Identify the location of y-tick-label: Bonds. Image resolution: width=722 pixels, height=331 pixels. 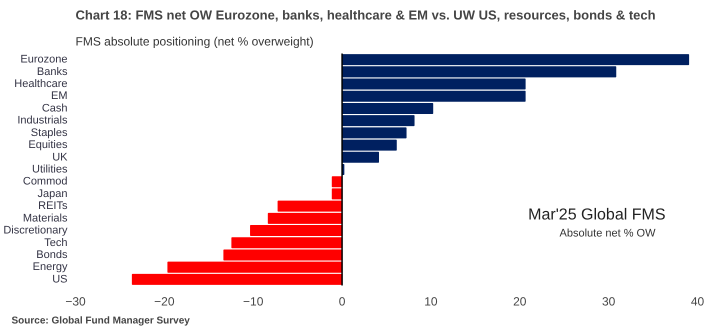
(52, 254).